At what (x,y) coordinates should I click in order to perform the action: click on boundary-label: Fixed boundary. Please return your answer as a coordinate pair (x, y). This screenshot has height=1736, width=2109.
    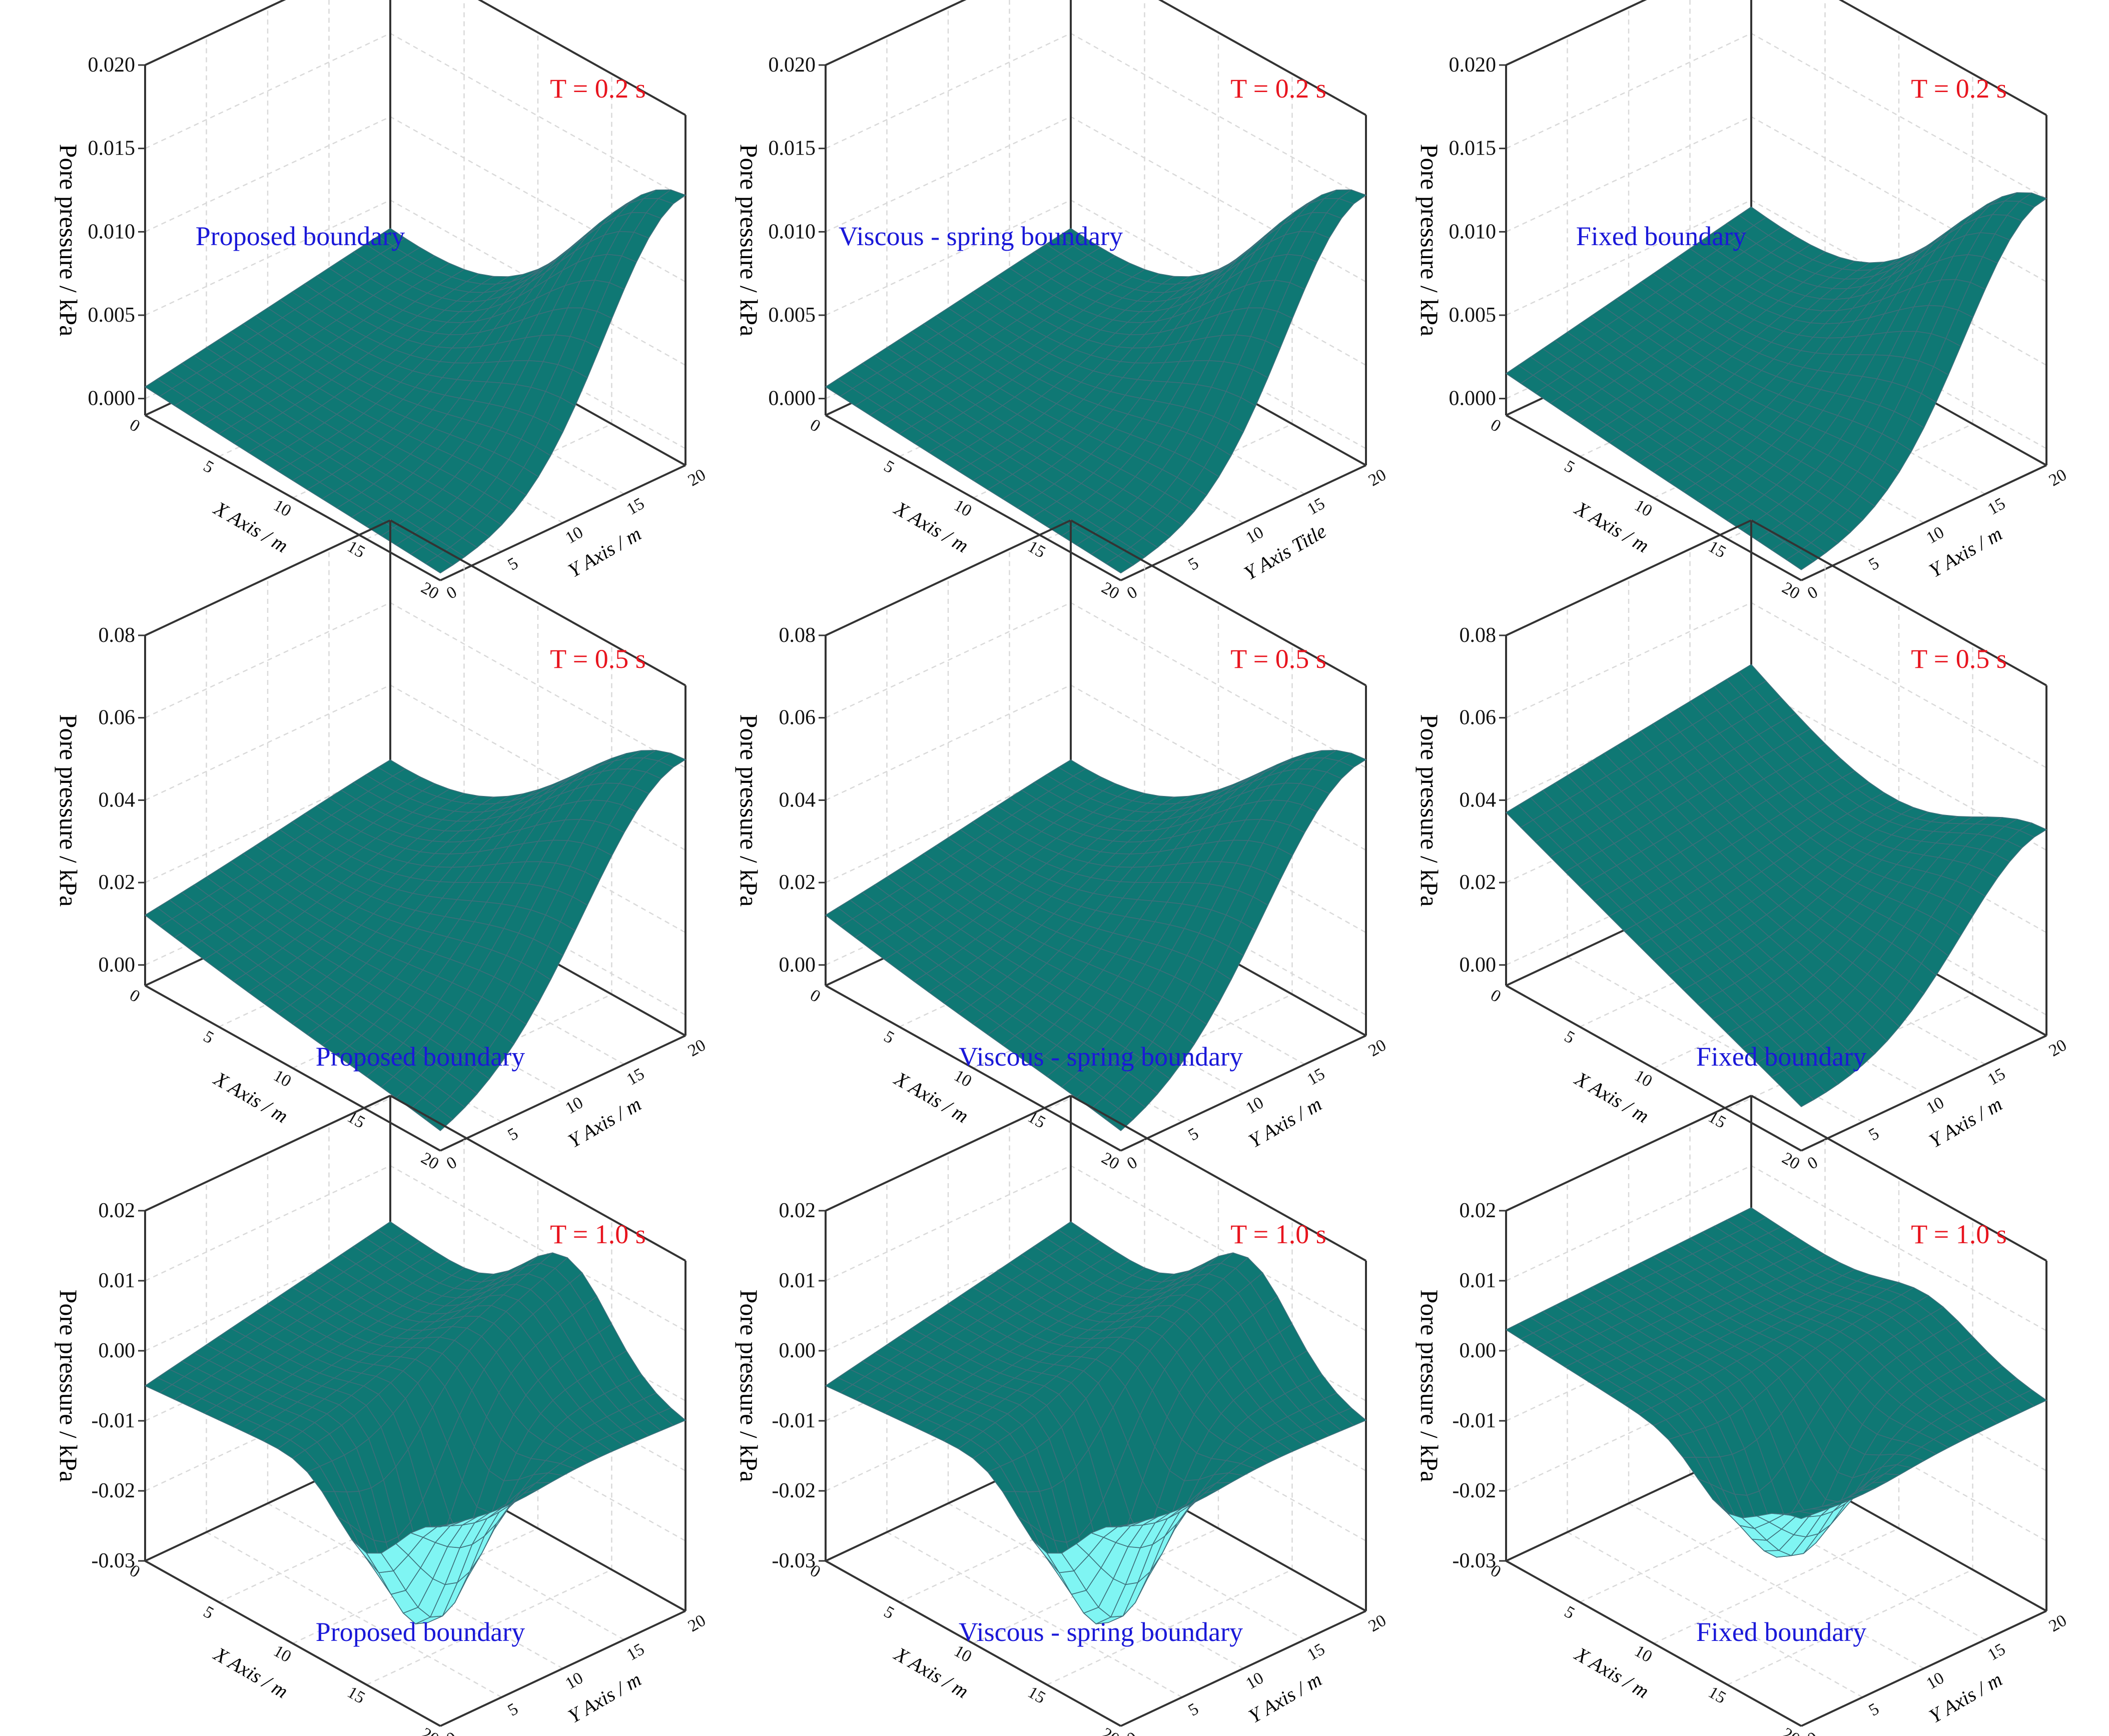
    Looking at the image, I should click on (1781, 1632).